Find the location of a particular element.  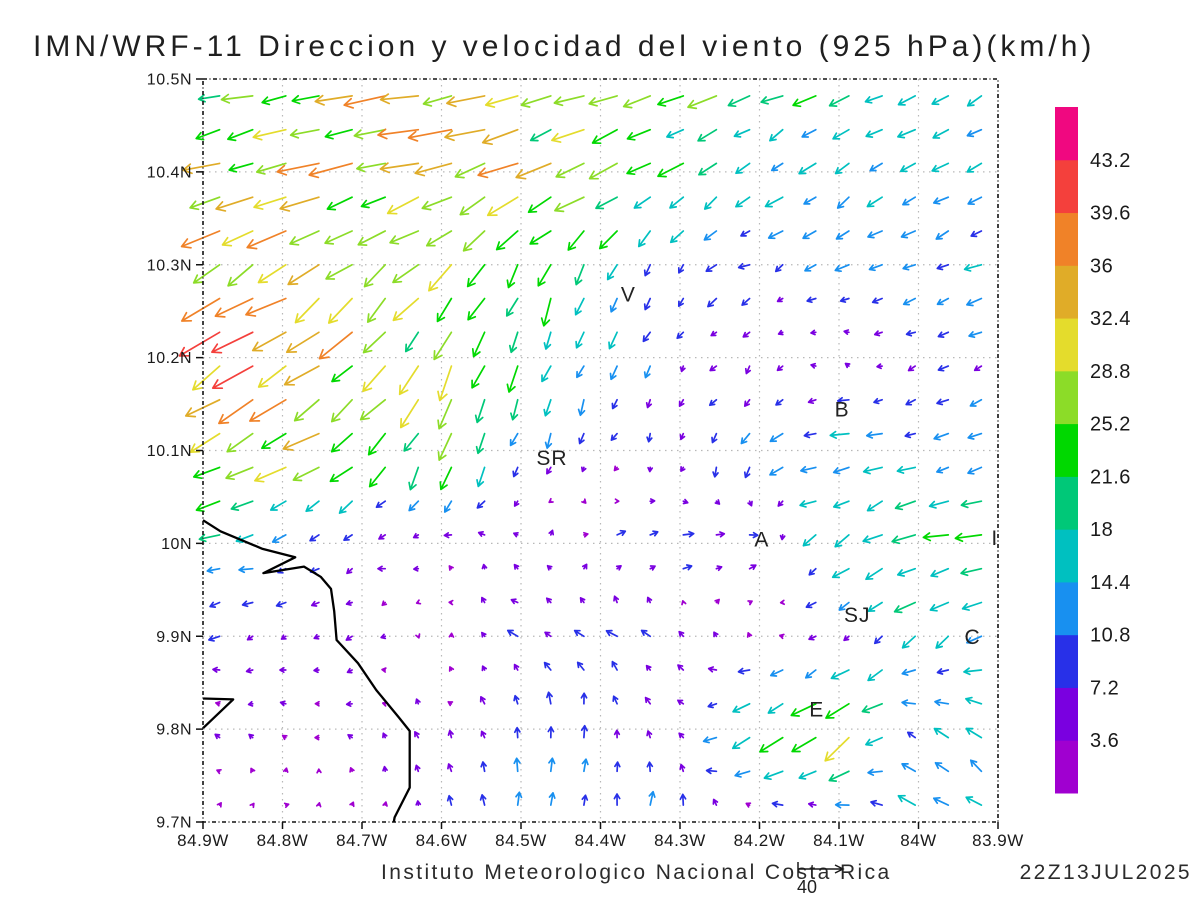

y-tick-label: 9.8N is located at coordinates (174, 730).